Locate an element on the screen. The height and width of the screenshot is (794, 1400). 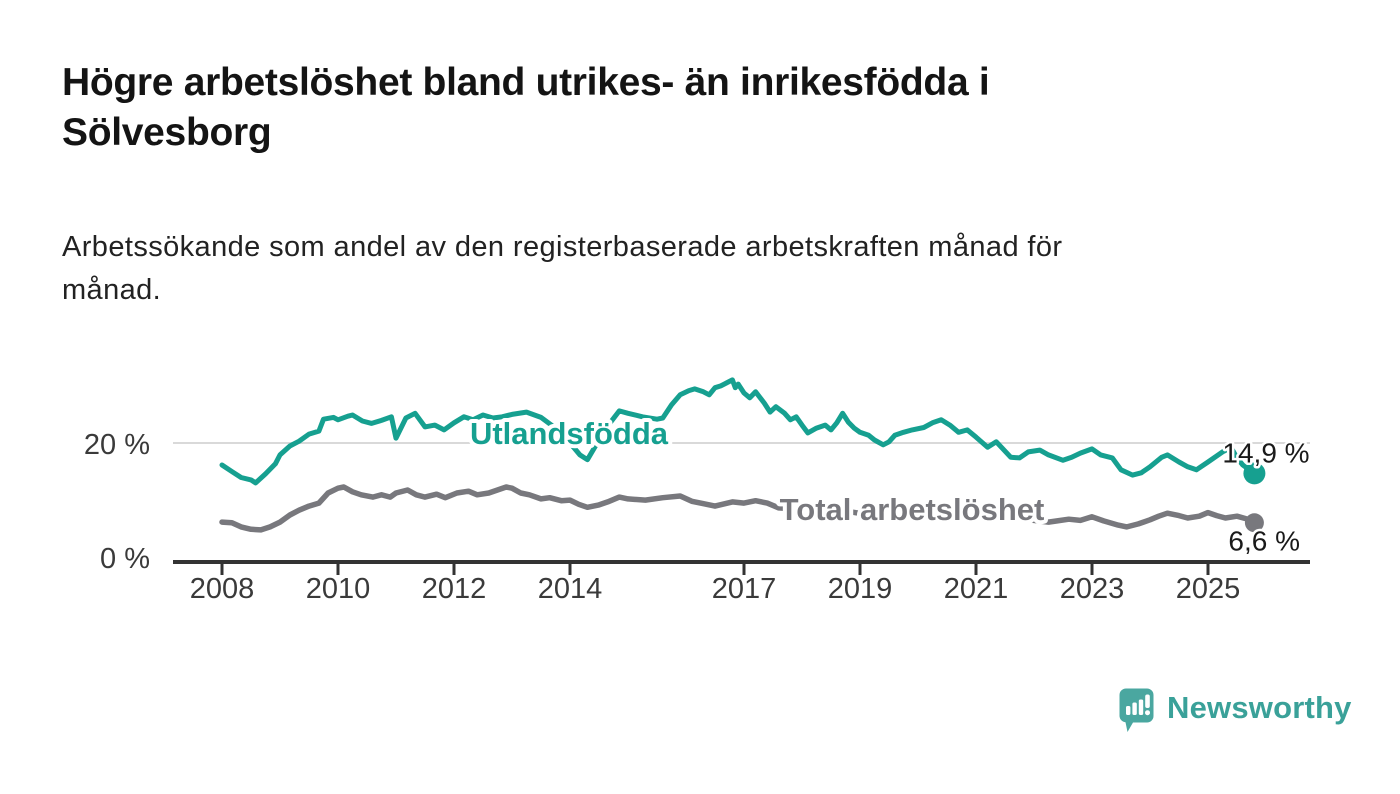
x-axis-label-2008: 2008 is located at coordinates (222, 589).